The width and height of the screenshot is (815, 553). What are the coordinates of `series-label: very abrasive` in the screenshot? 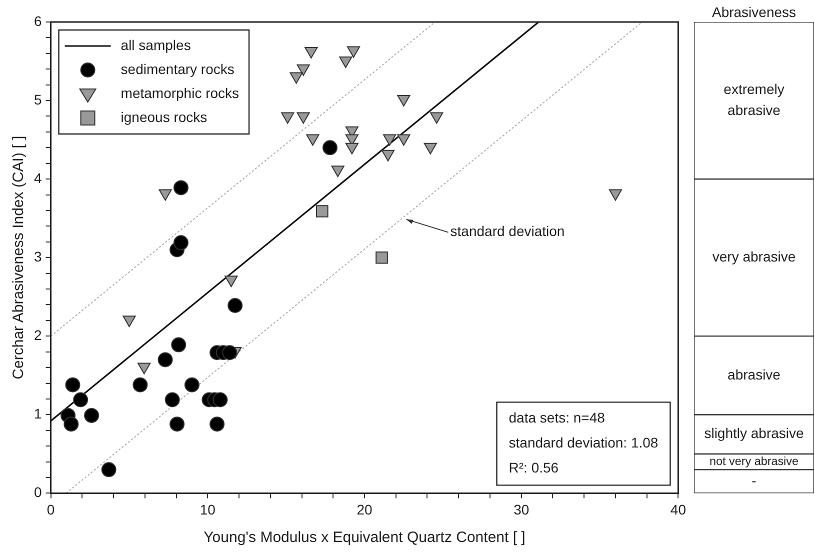 It's located at (754, 256).